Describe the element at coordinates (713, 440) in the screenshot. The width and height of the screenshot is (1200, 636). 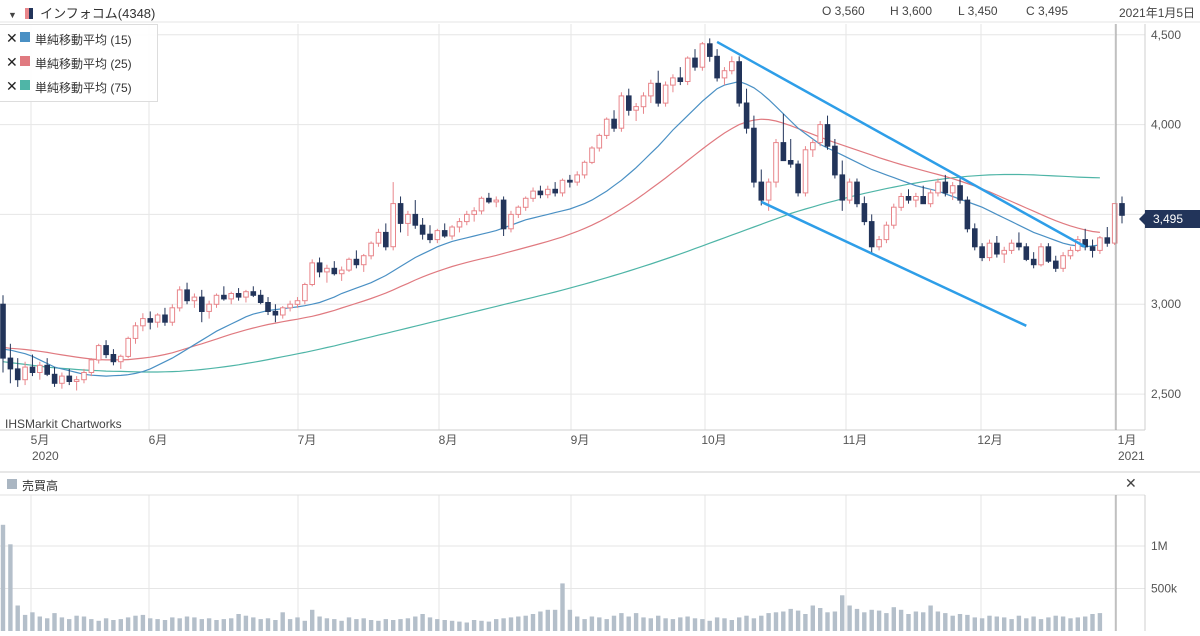
I see `month-tick-label: 10月` at that location.